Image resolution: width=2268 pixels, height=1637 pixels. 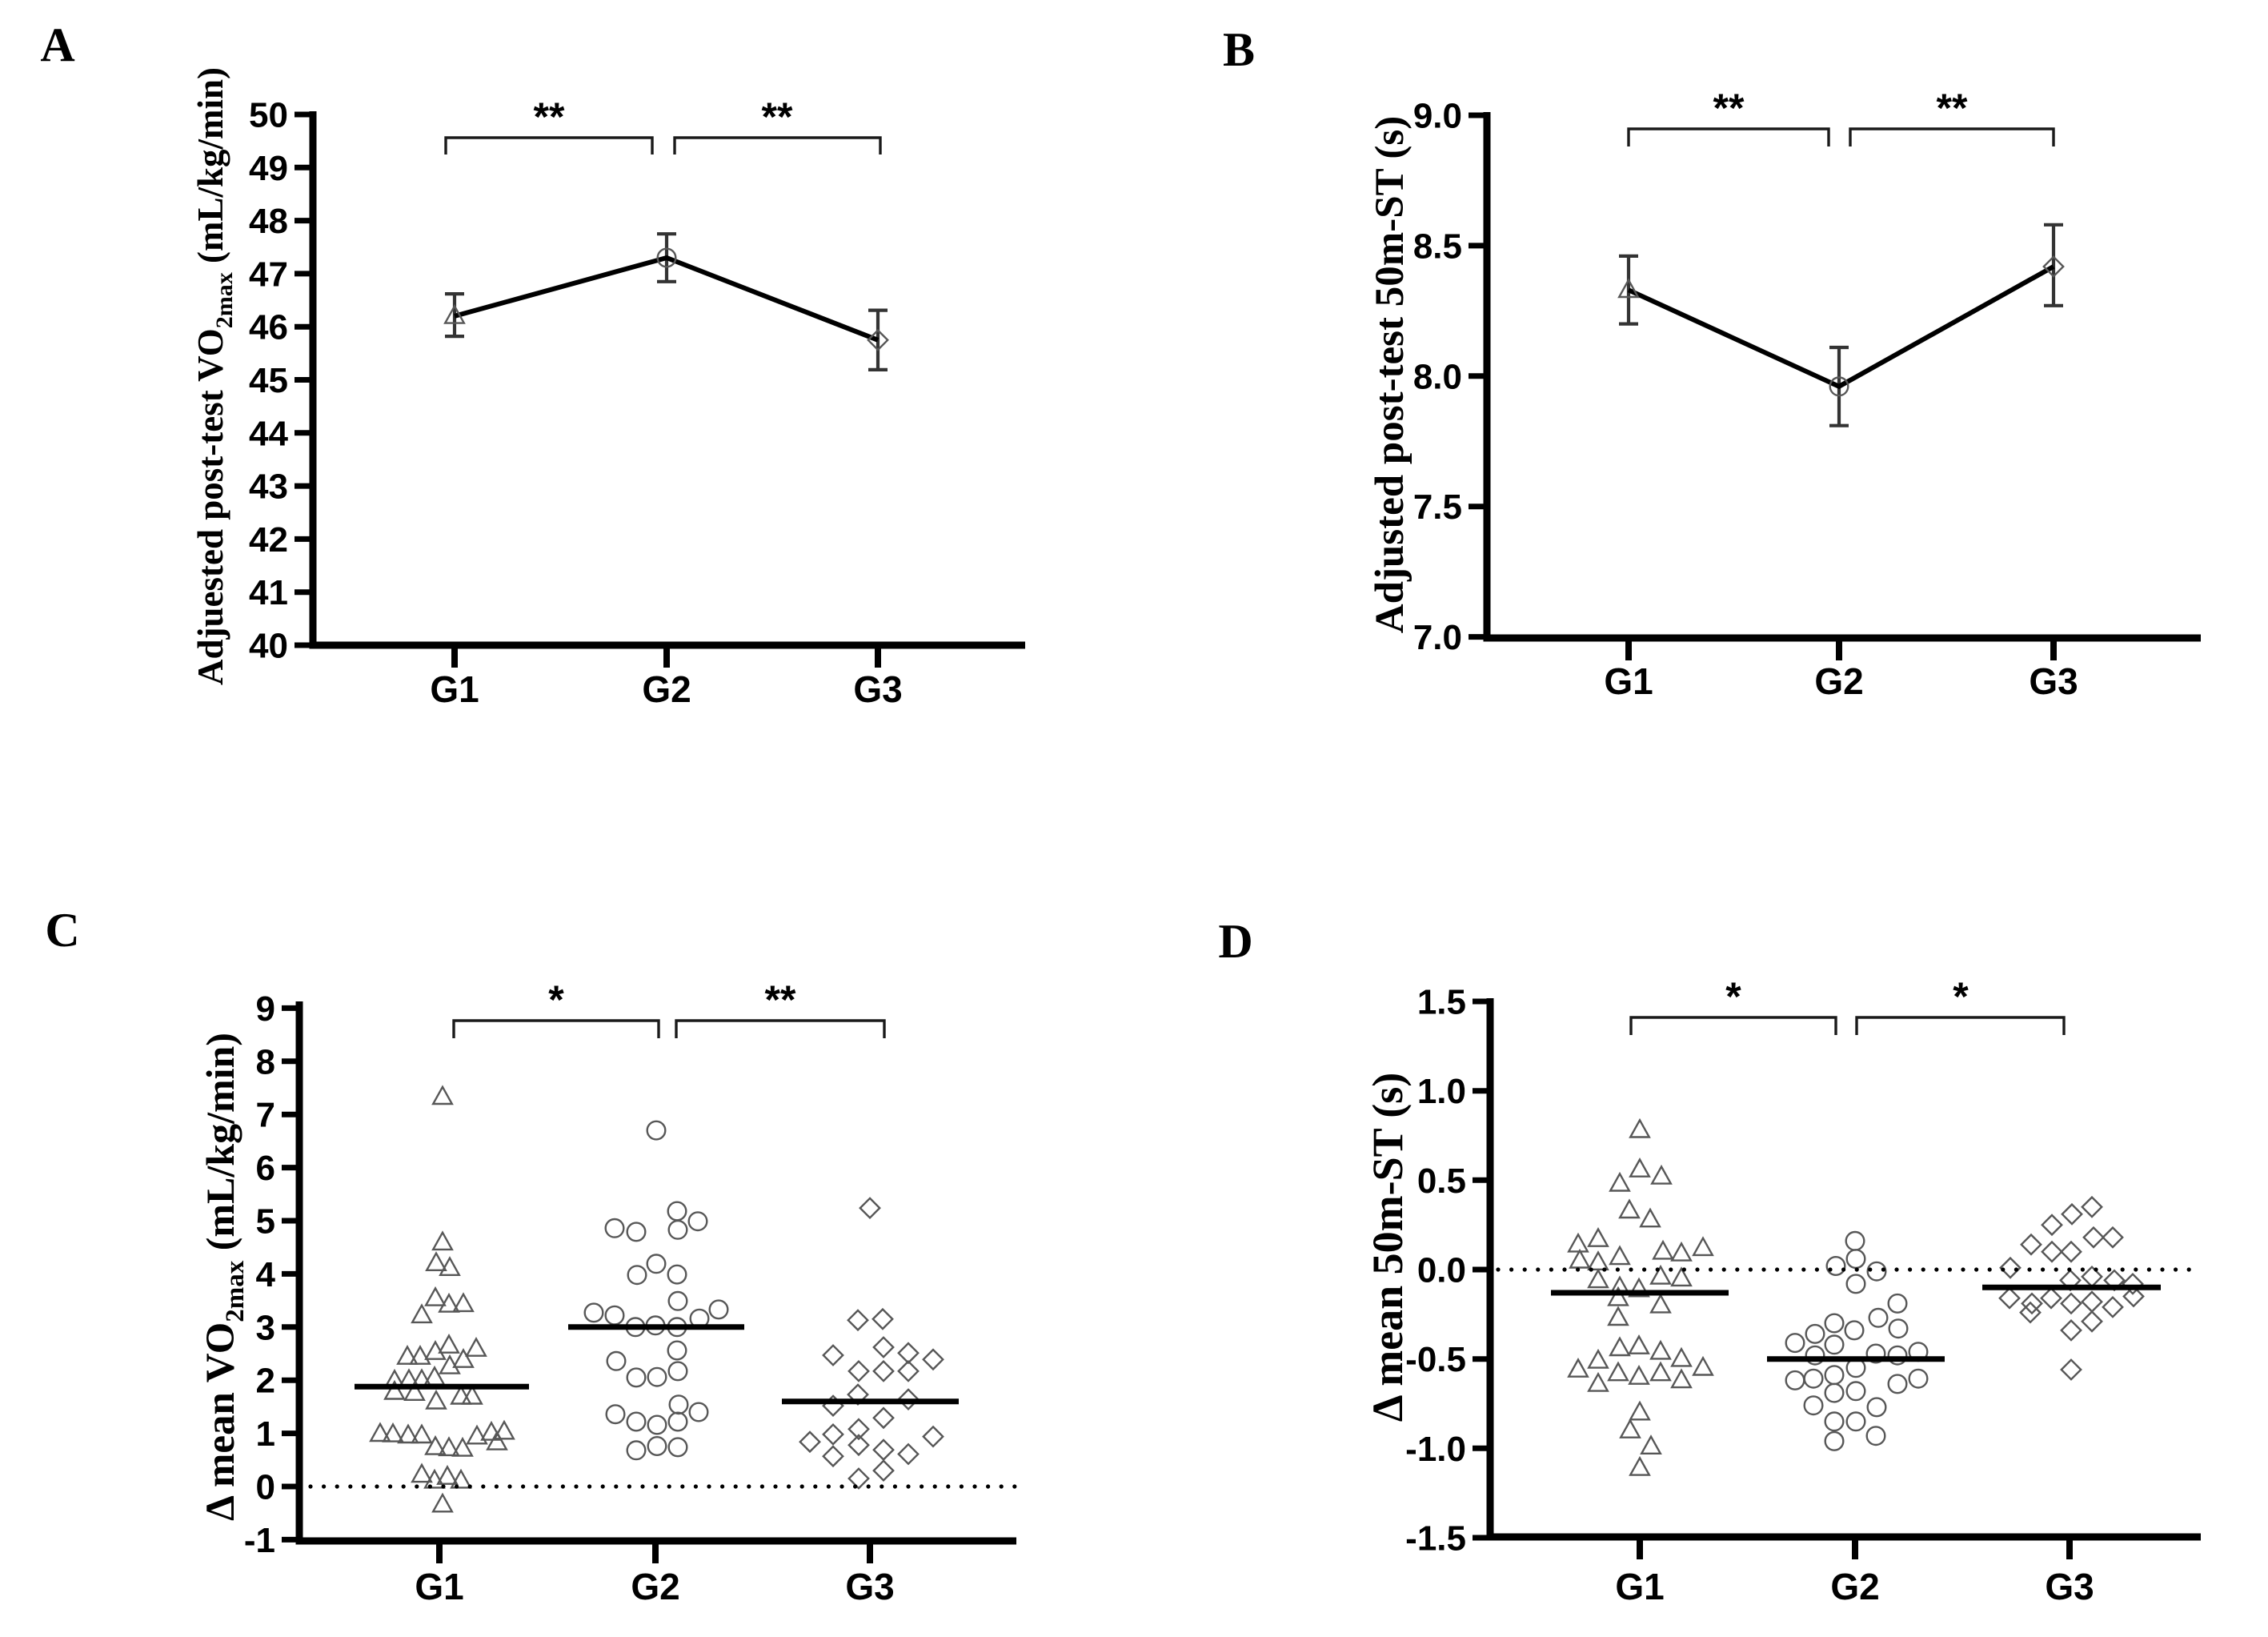 I want to click on svg-text: -0.5, so click(x=1435, y=1359).